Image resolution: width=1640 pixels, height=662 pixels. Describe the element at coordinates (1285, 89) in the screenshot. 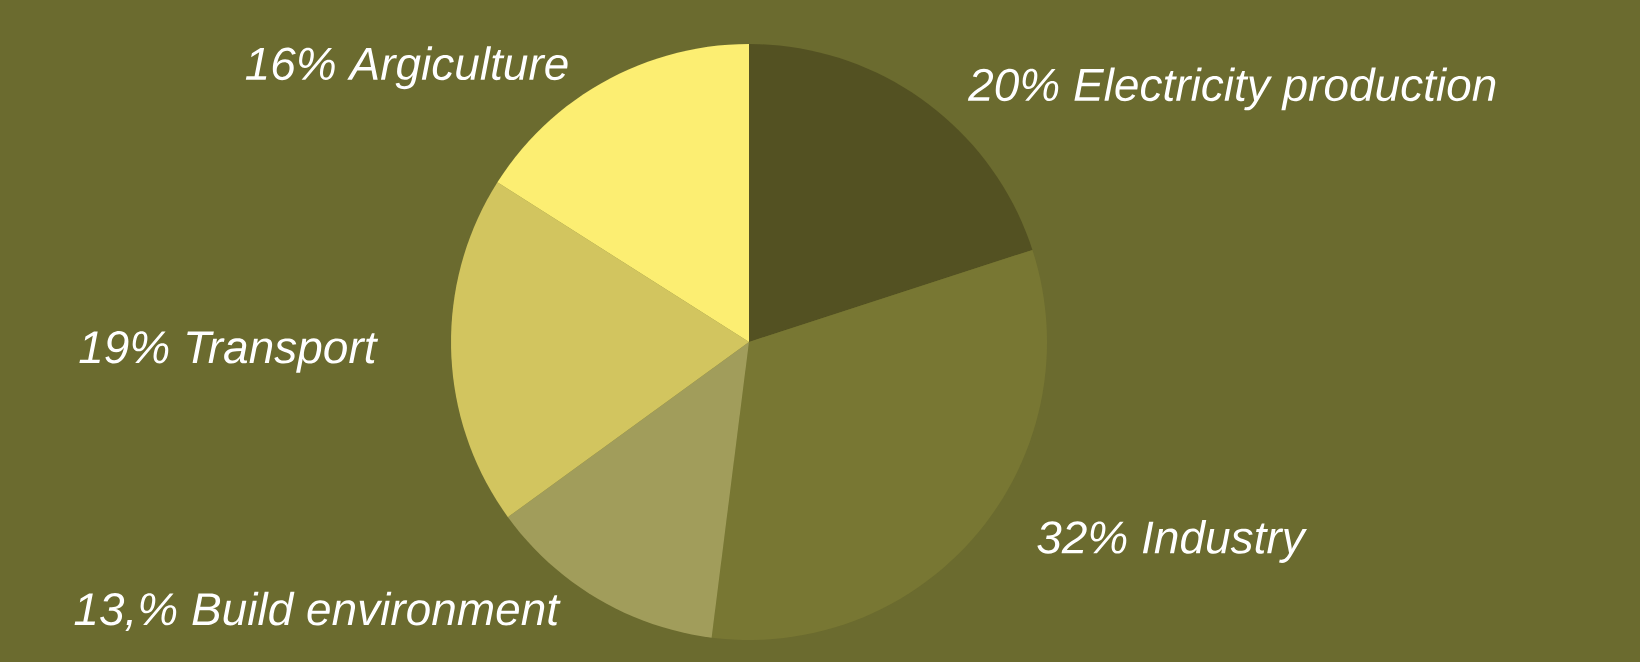

I see `slice-label: Electricity production` at that location.